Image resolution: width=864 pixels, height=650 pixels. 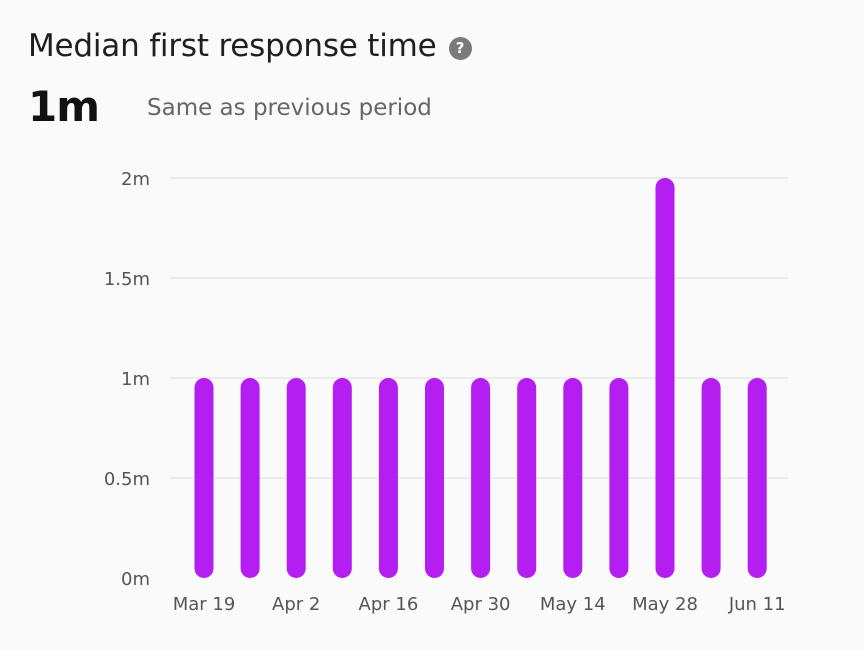 What do you see at coordinates (289, 108) in the screenshot?
I see `metric-comparison: Same as previous period` at bounding box center [289, 108].